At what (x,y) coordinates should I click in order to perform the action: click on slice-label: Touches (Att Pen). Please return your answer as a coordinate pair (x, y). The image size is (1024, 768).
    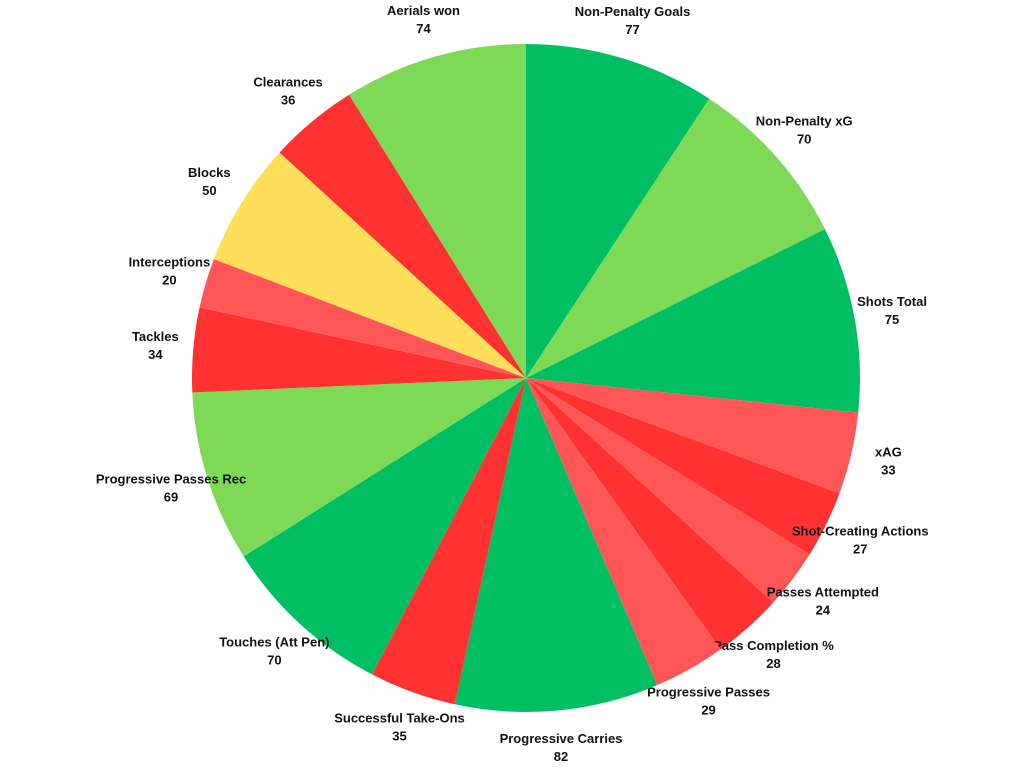
    Looking at the image, I should click on (274, 641).